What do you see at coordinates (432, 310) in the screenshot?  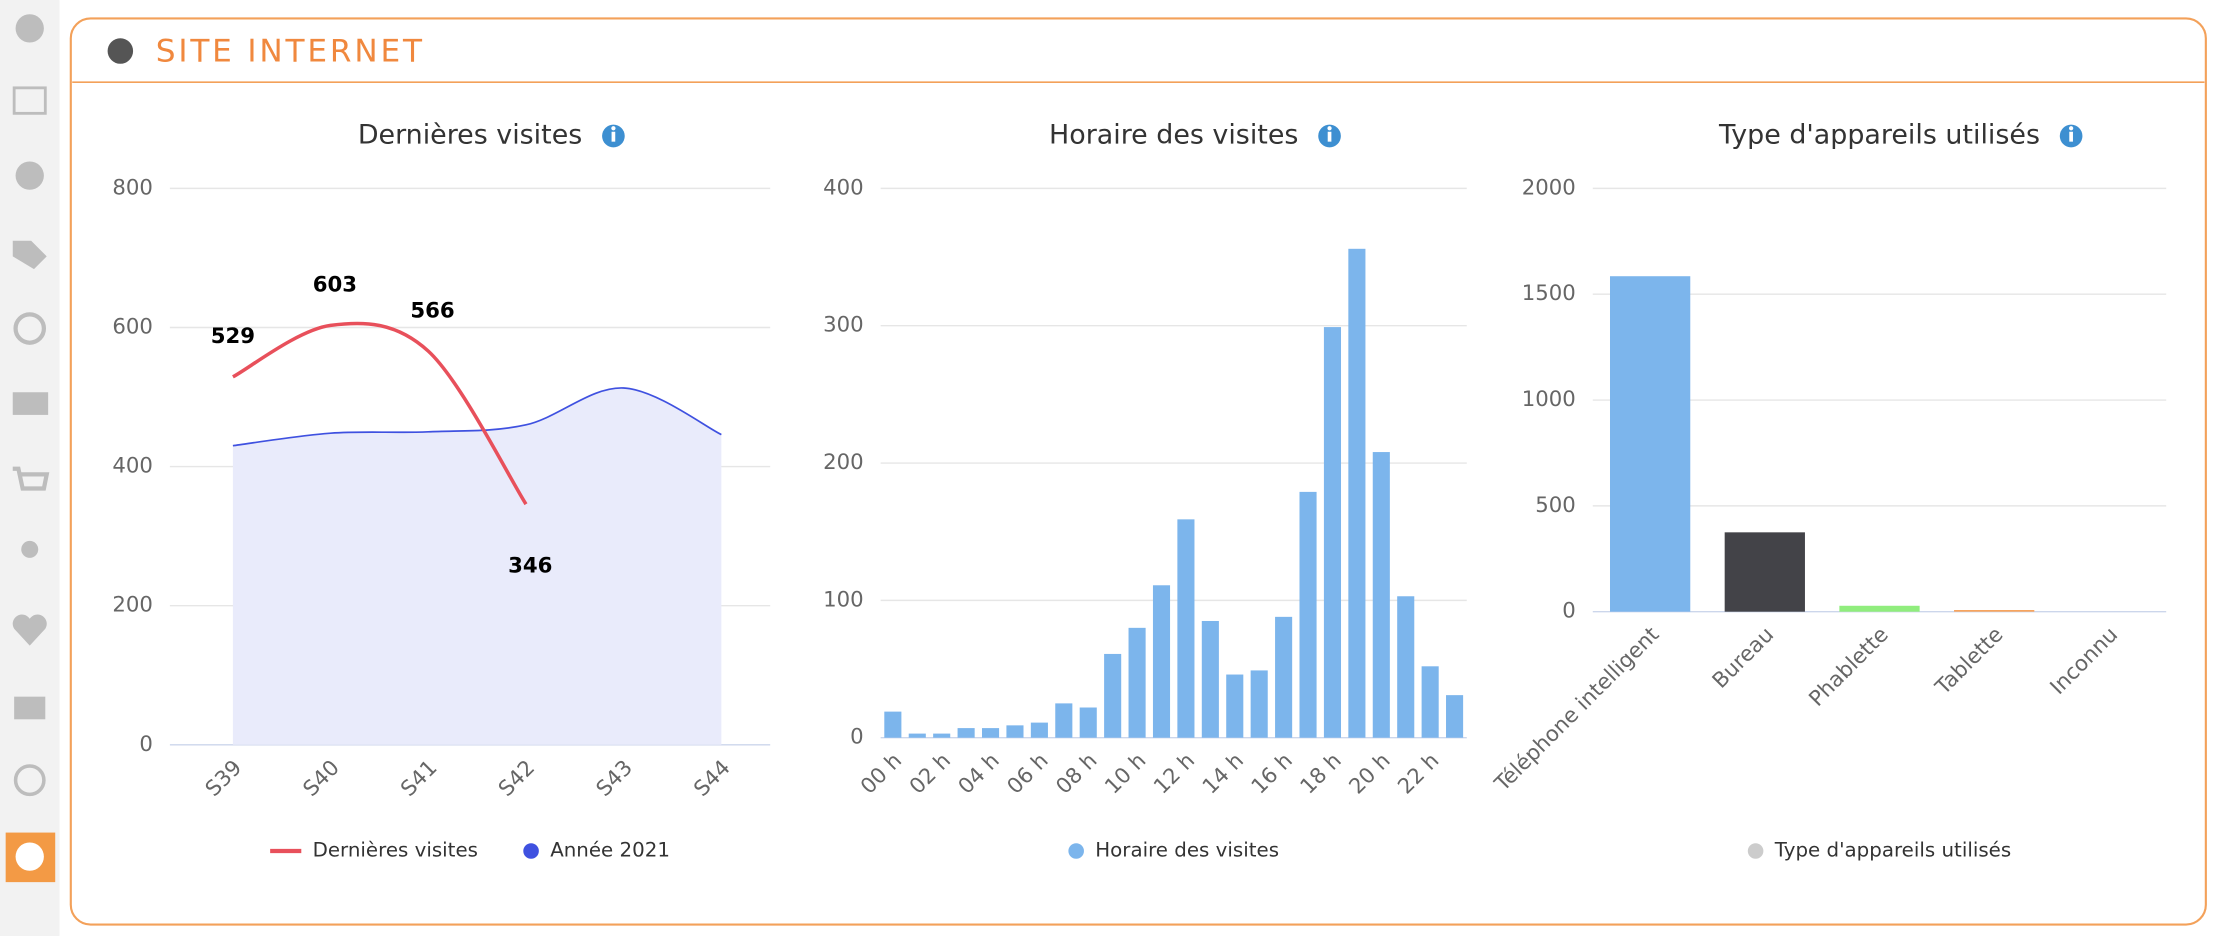 I see `data-label: 566` at bounding box center [432, 310].